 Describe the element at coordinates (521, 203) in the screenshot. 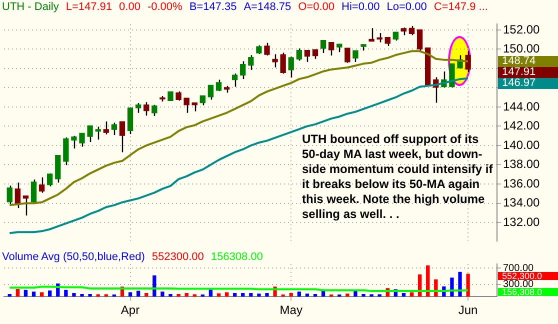

I see `y-tick-label: 134.00` at that location.